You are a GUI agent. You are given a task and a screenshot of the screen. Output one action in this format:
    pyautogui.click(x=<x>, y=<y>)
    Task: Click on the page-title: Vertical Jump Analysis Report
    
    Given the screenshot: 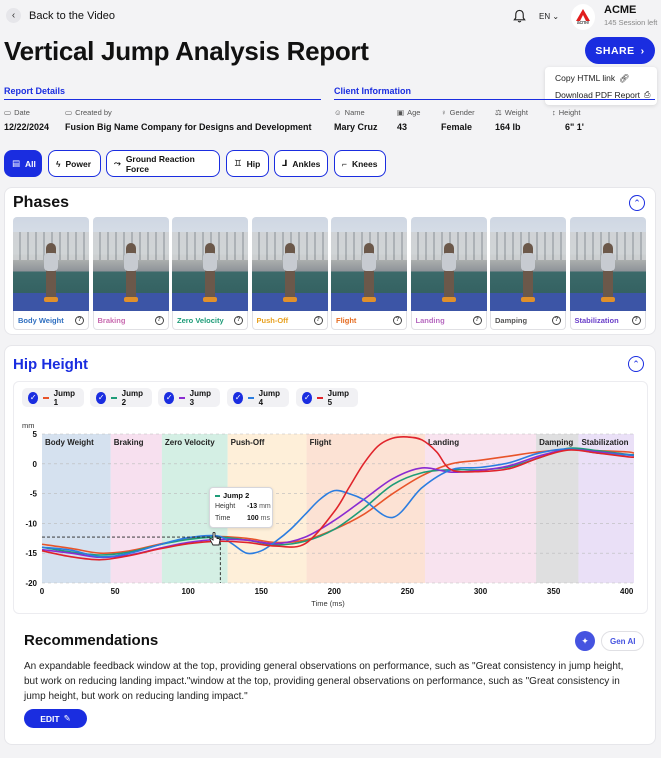 What is the action you would take?
    pyautogui.click(x=186, y=51)
    